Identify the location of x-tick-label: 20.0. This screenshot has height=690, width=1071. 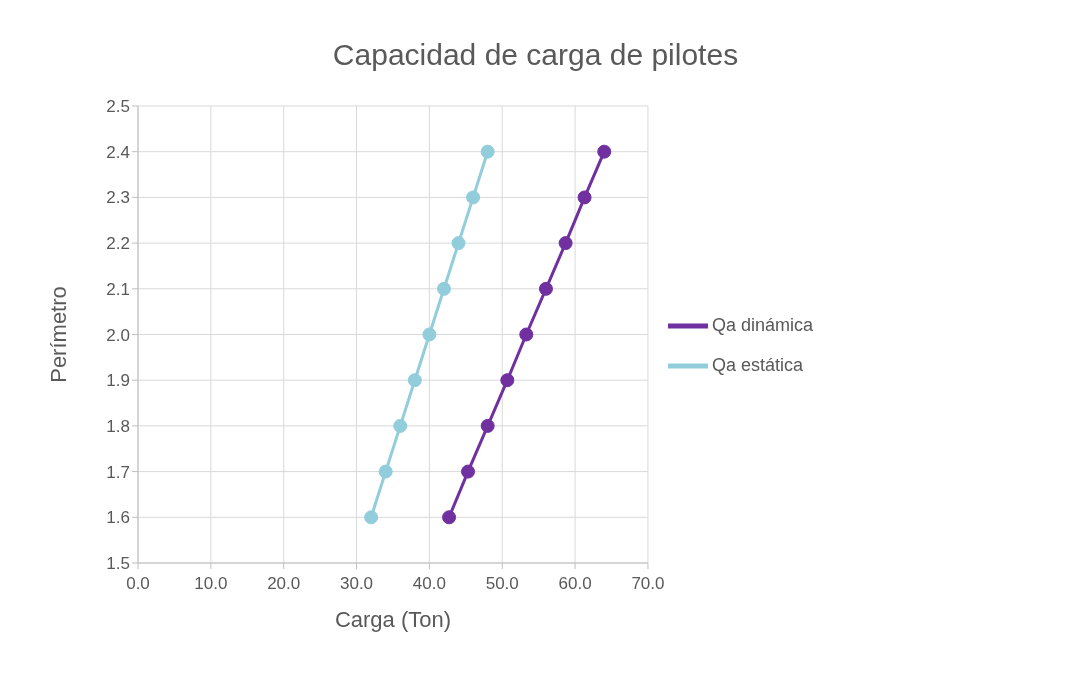
(284, 584).